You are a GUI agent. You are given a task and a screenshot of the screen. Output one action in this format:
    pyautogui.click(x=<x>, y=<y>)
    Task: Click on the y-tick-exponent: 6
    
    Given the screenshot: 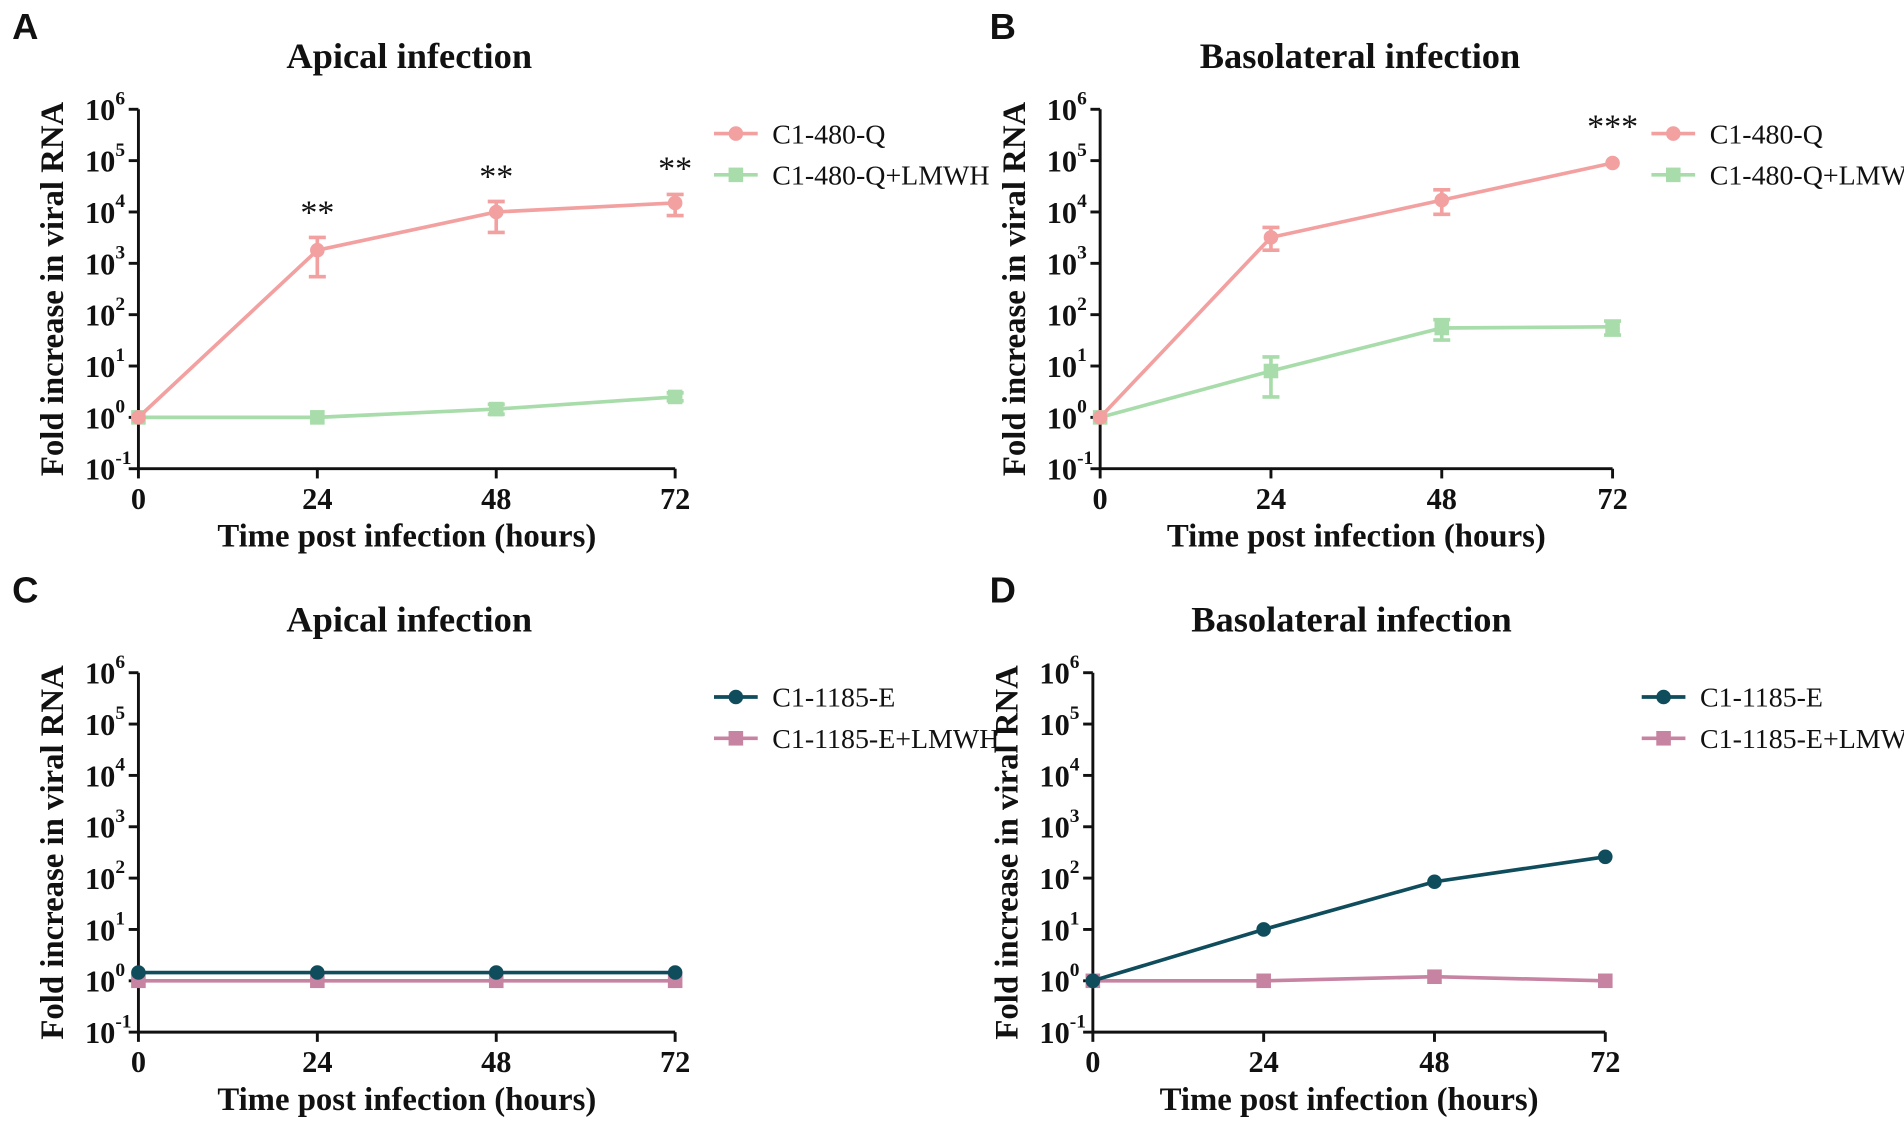 What is the action you would take?
    pyautogui.click(x=1082, y=98)
    